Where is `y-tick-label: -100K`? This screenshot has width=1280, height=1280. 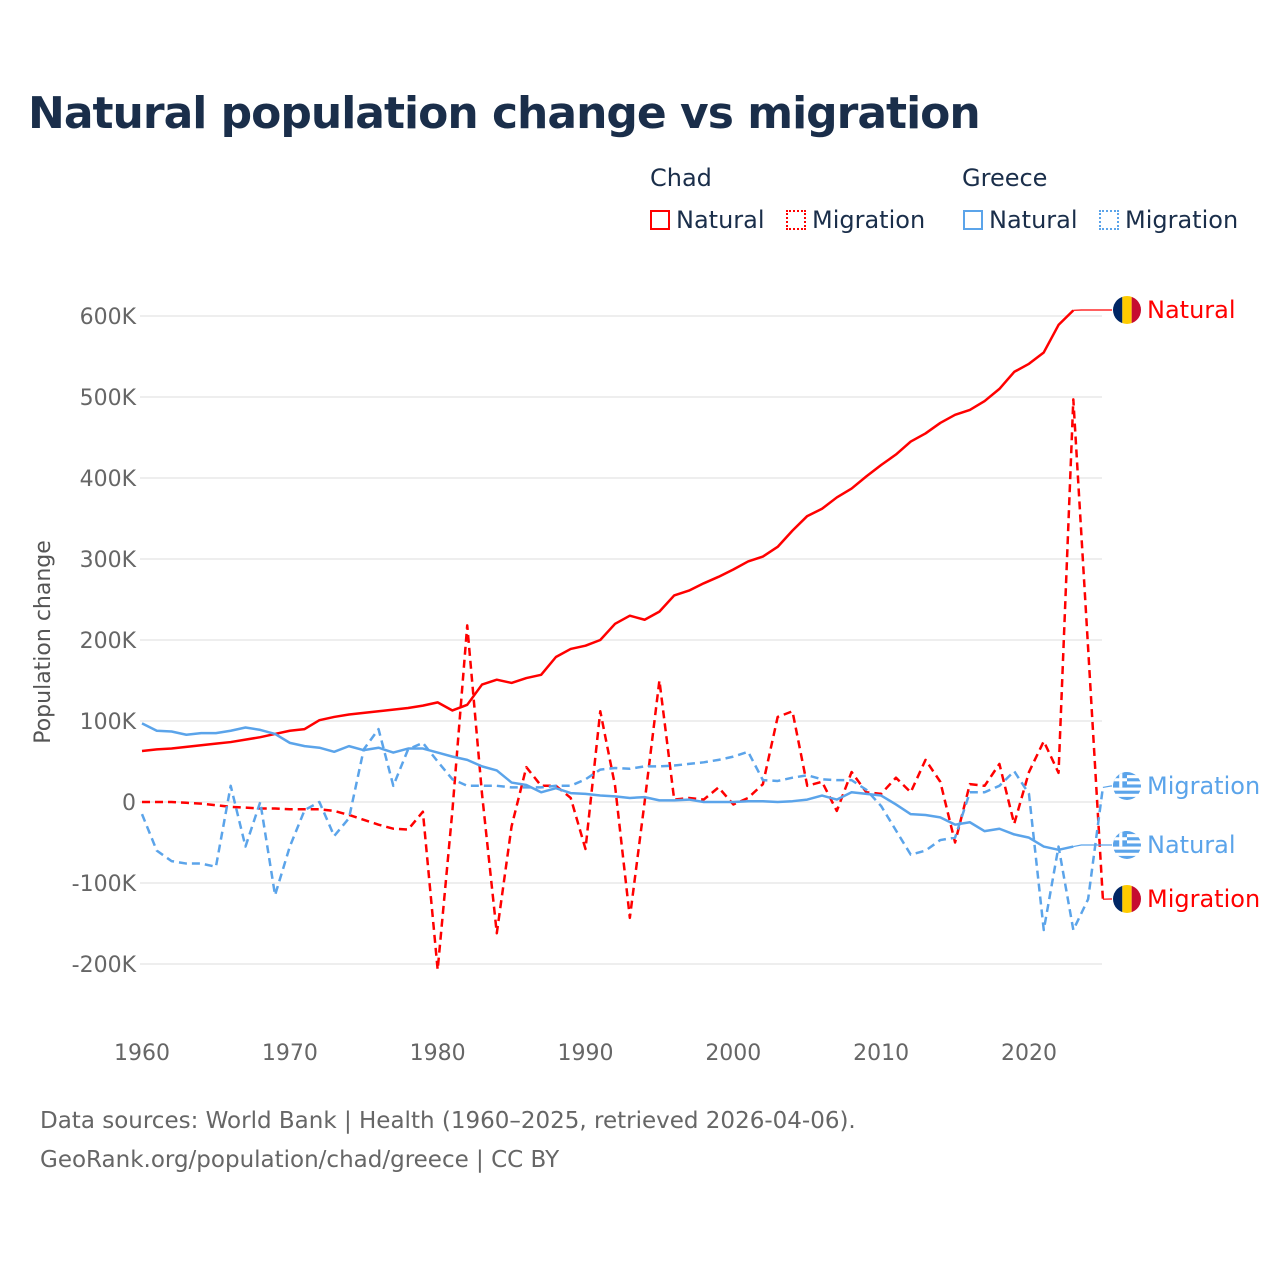 y-tick-label: -100K is located at coordinates (104, 884).